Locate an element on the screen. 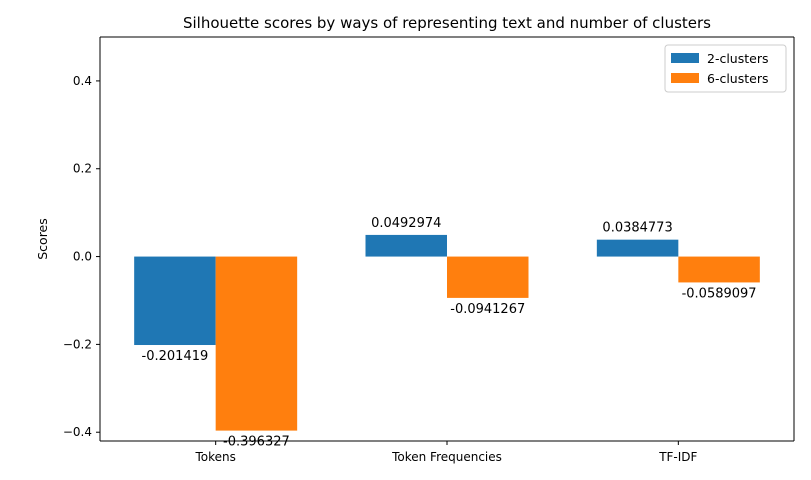 Image resolution: width=811 pixels, height=480 pixels. y-tick-label: −0.4 is located at coordinates (77, 432).